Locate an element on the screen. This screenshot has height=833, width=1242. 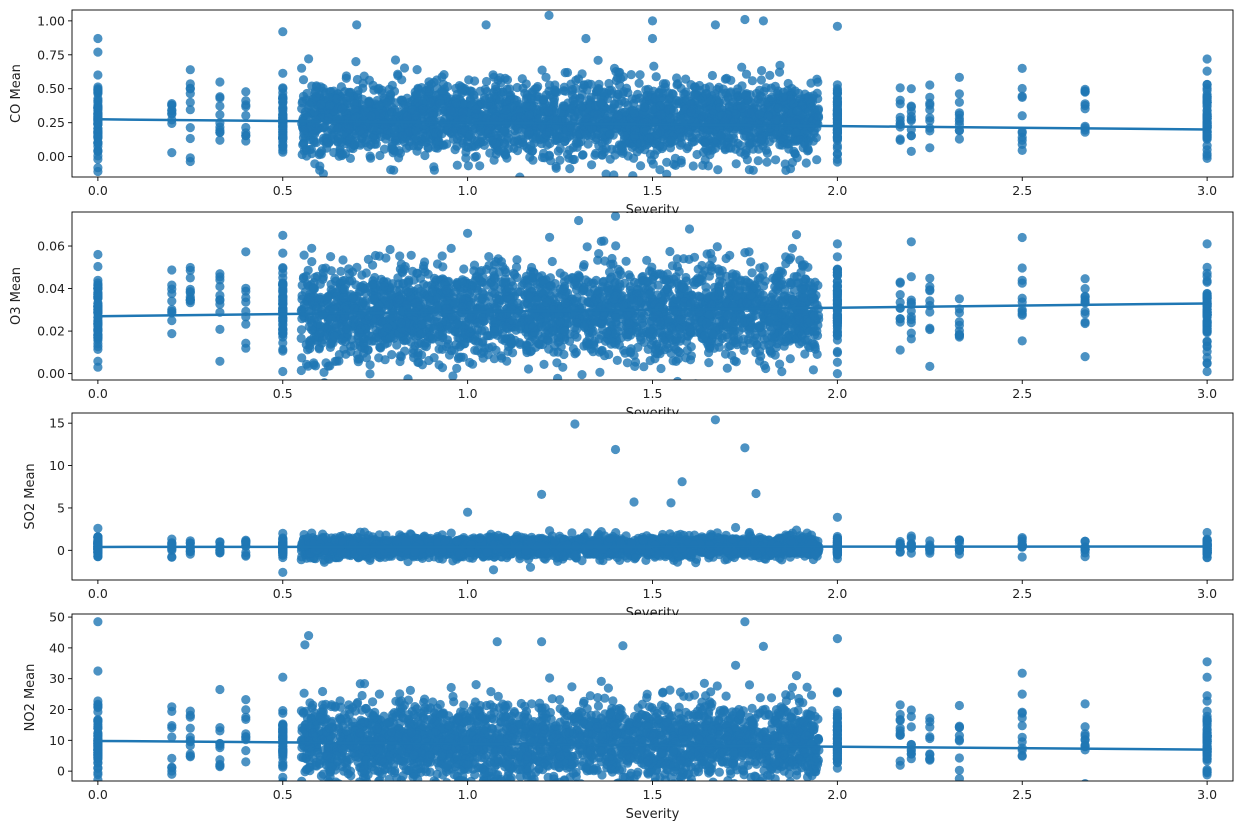
x-tick-label: 1.5 is located at coordinates (653, 190).